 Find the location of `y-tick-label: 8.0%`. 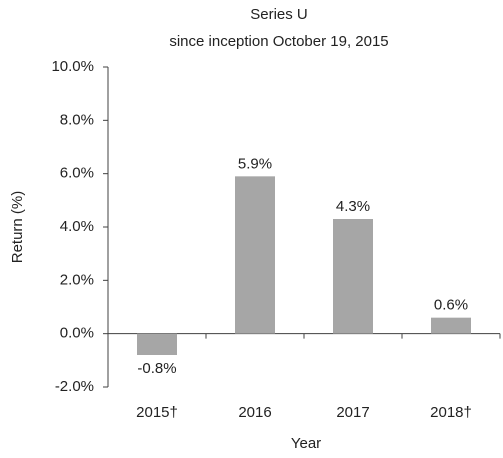

y-tick-label: 8.0% is located at coordinates (77, 119).